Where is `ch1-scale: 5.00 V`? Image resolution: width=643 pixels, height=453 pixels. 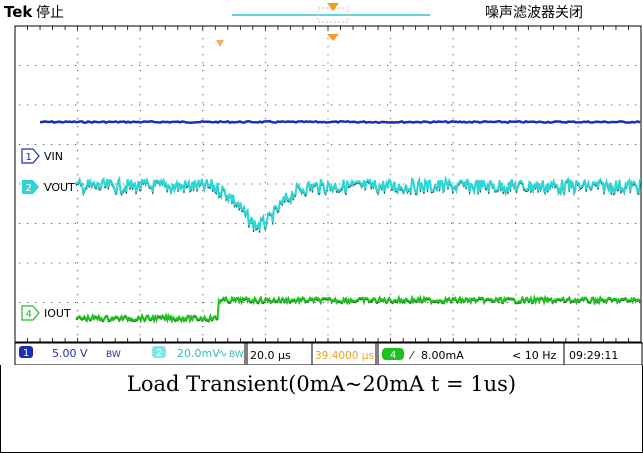
ch1-scale: 5.00 V is located at coordinates (70, 353).